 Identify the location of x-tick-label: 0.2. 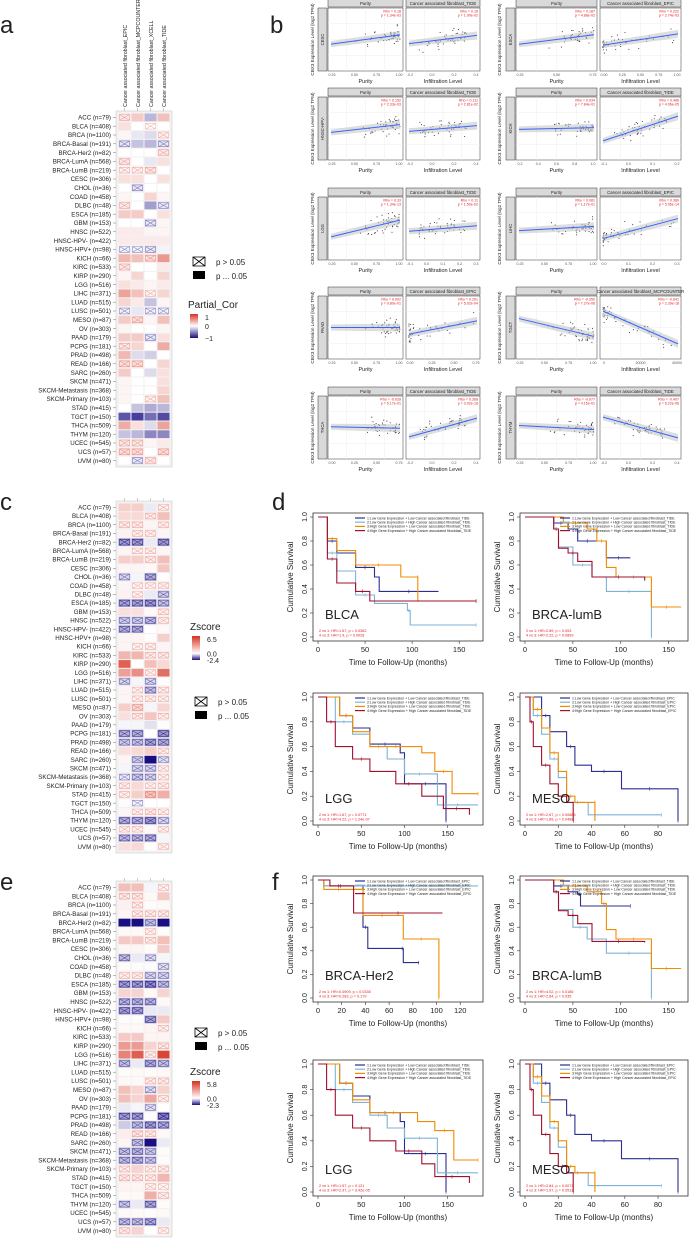
(652, 463).